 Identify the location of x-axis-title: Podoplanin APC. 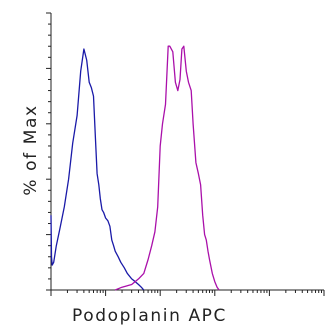
(149, 316).